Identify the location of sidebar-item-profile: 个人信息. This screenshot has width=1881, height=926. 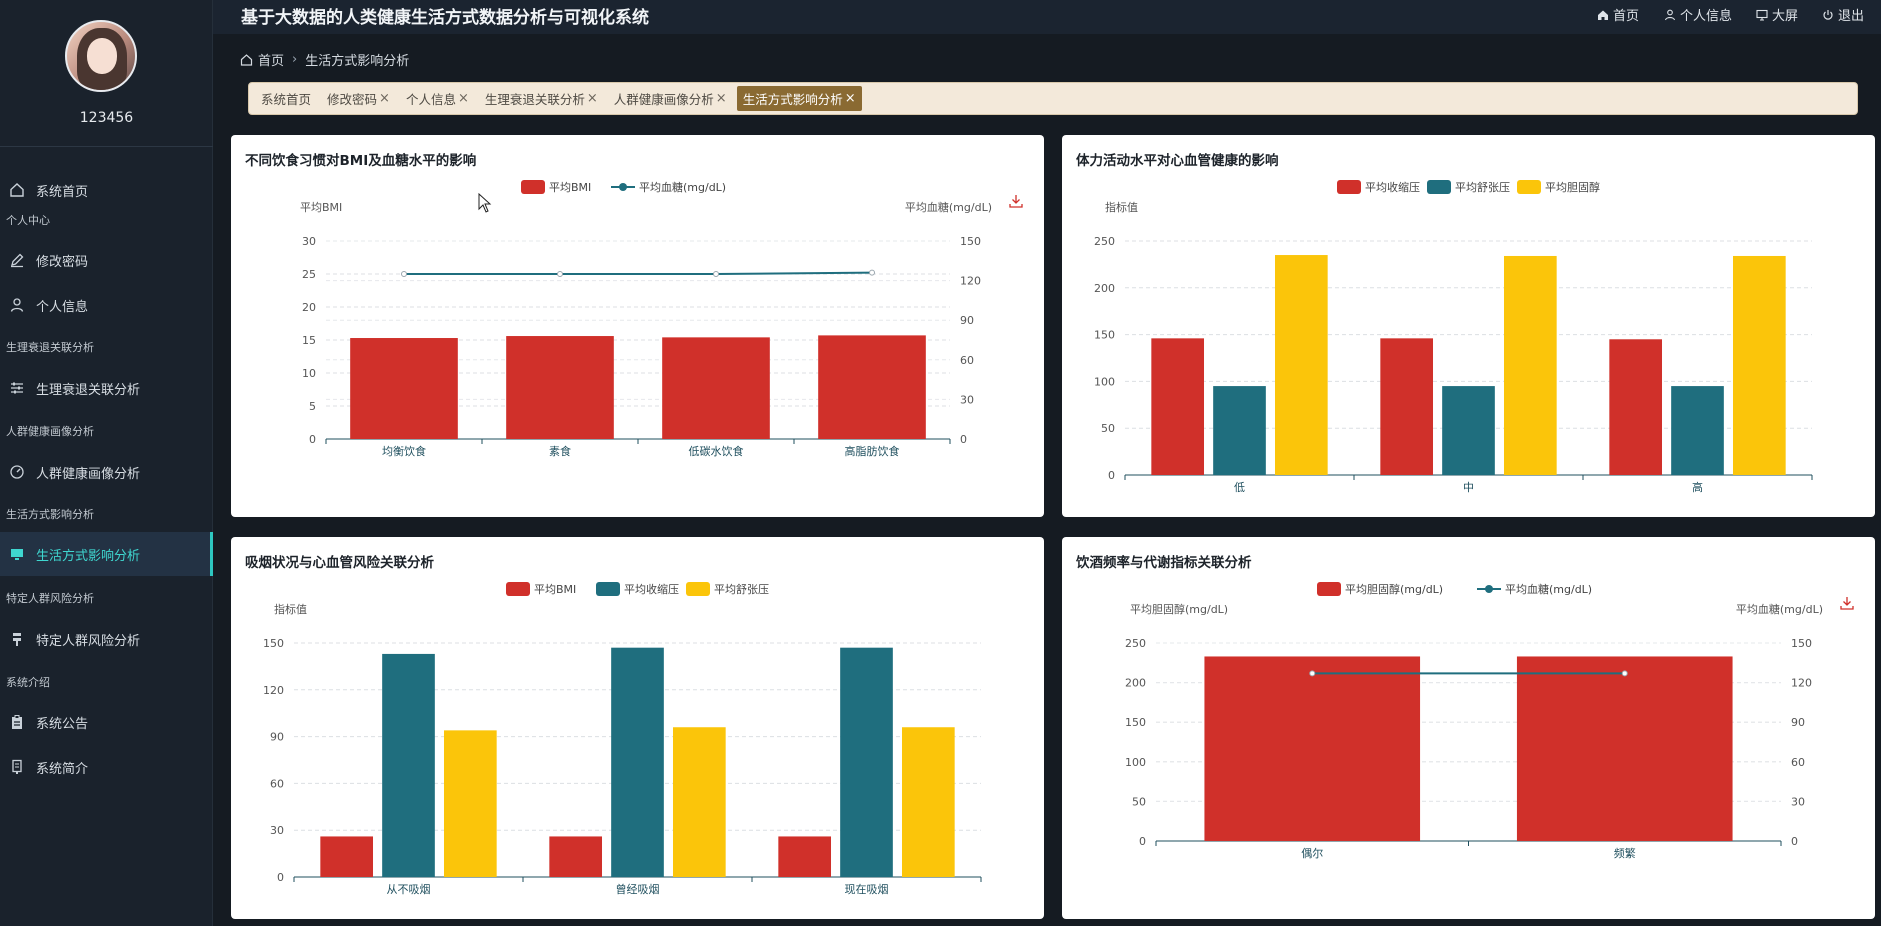
(106, 305).